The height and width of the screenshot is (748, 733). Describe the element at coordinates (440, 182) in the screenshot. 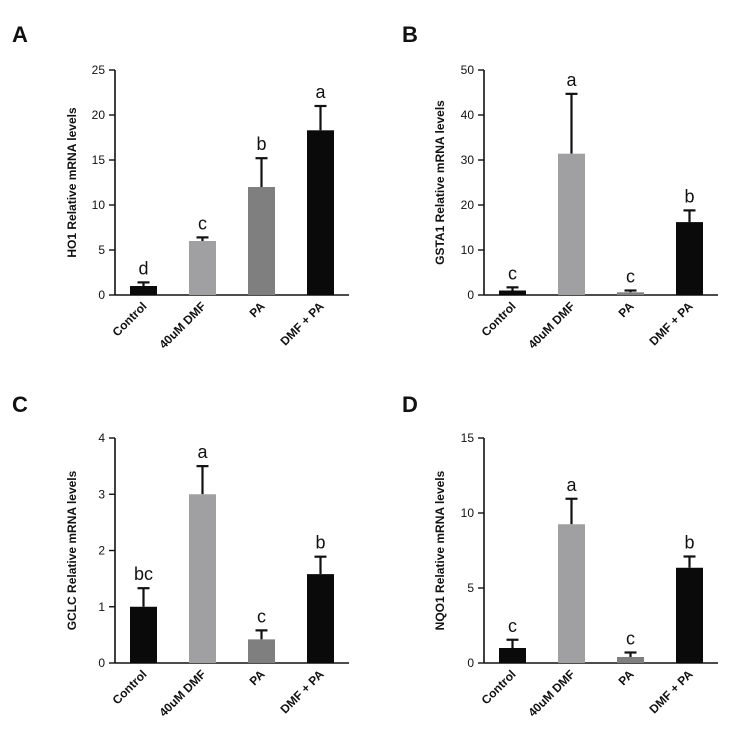

I see `y-axis-label: GSTA1 Relative mRNA levels` at that location.